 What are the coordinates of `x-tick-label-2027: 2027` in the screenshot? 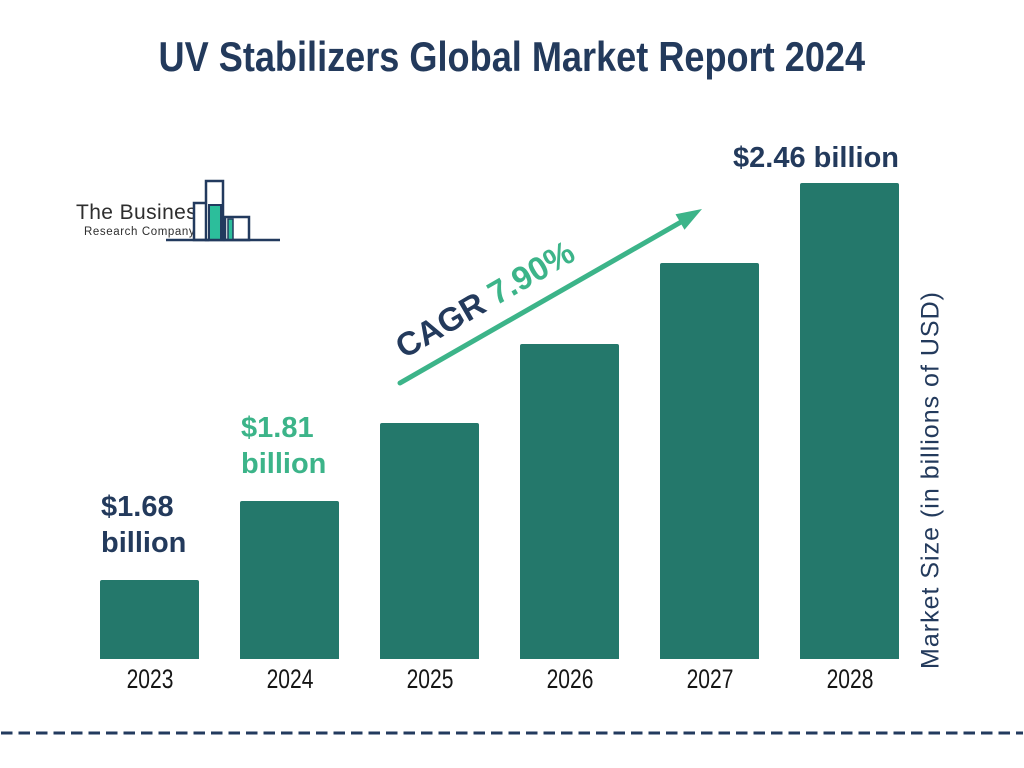 It's located at (709, 679).